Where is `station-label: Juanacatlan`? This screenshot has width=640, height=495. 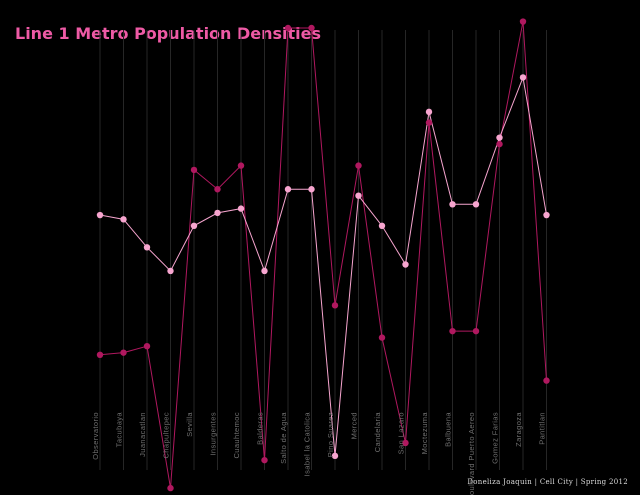 station-label: Juanacatlan is located at coordinates (142, 434).